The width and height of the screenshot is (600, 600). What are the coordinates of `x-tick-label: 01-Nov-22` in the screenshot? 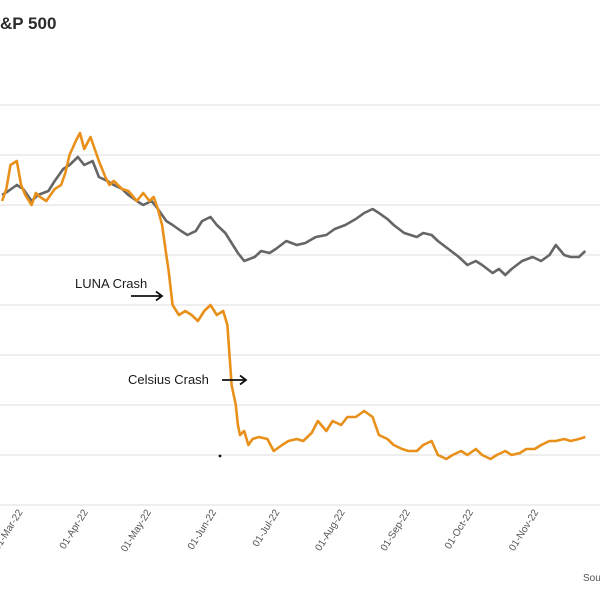 It's located at (524, 530).